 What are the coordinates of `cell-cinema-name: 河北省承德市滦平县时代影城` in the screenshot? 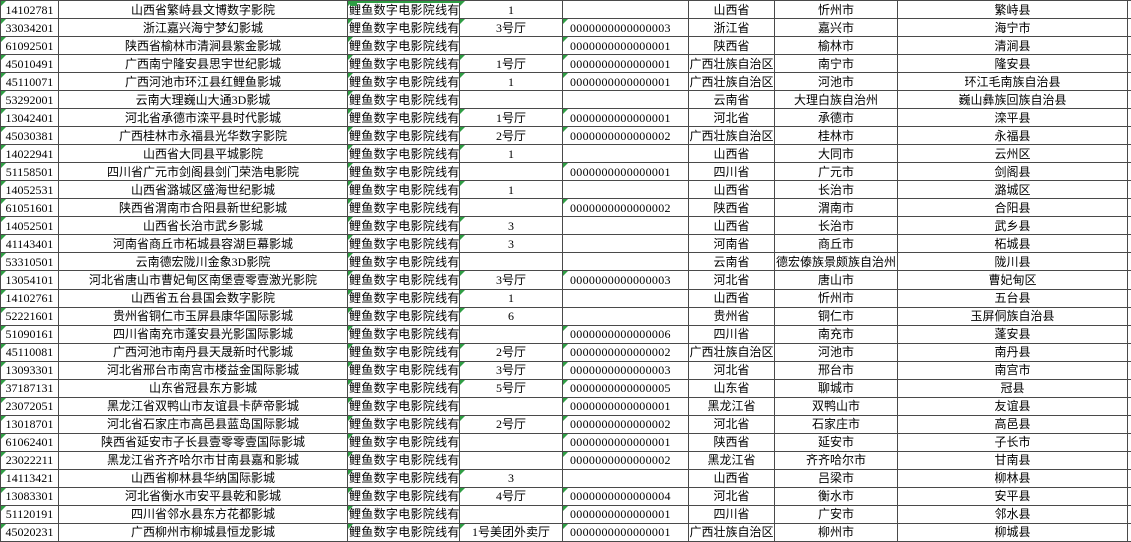 It's located at (203, 118).